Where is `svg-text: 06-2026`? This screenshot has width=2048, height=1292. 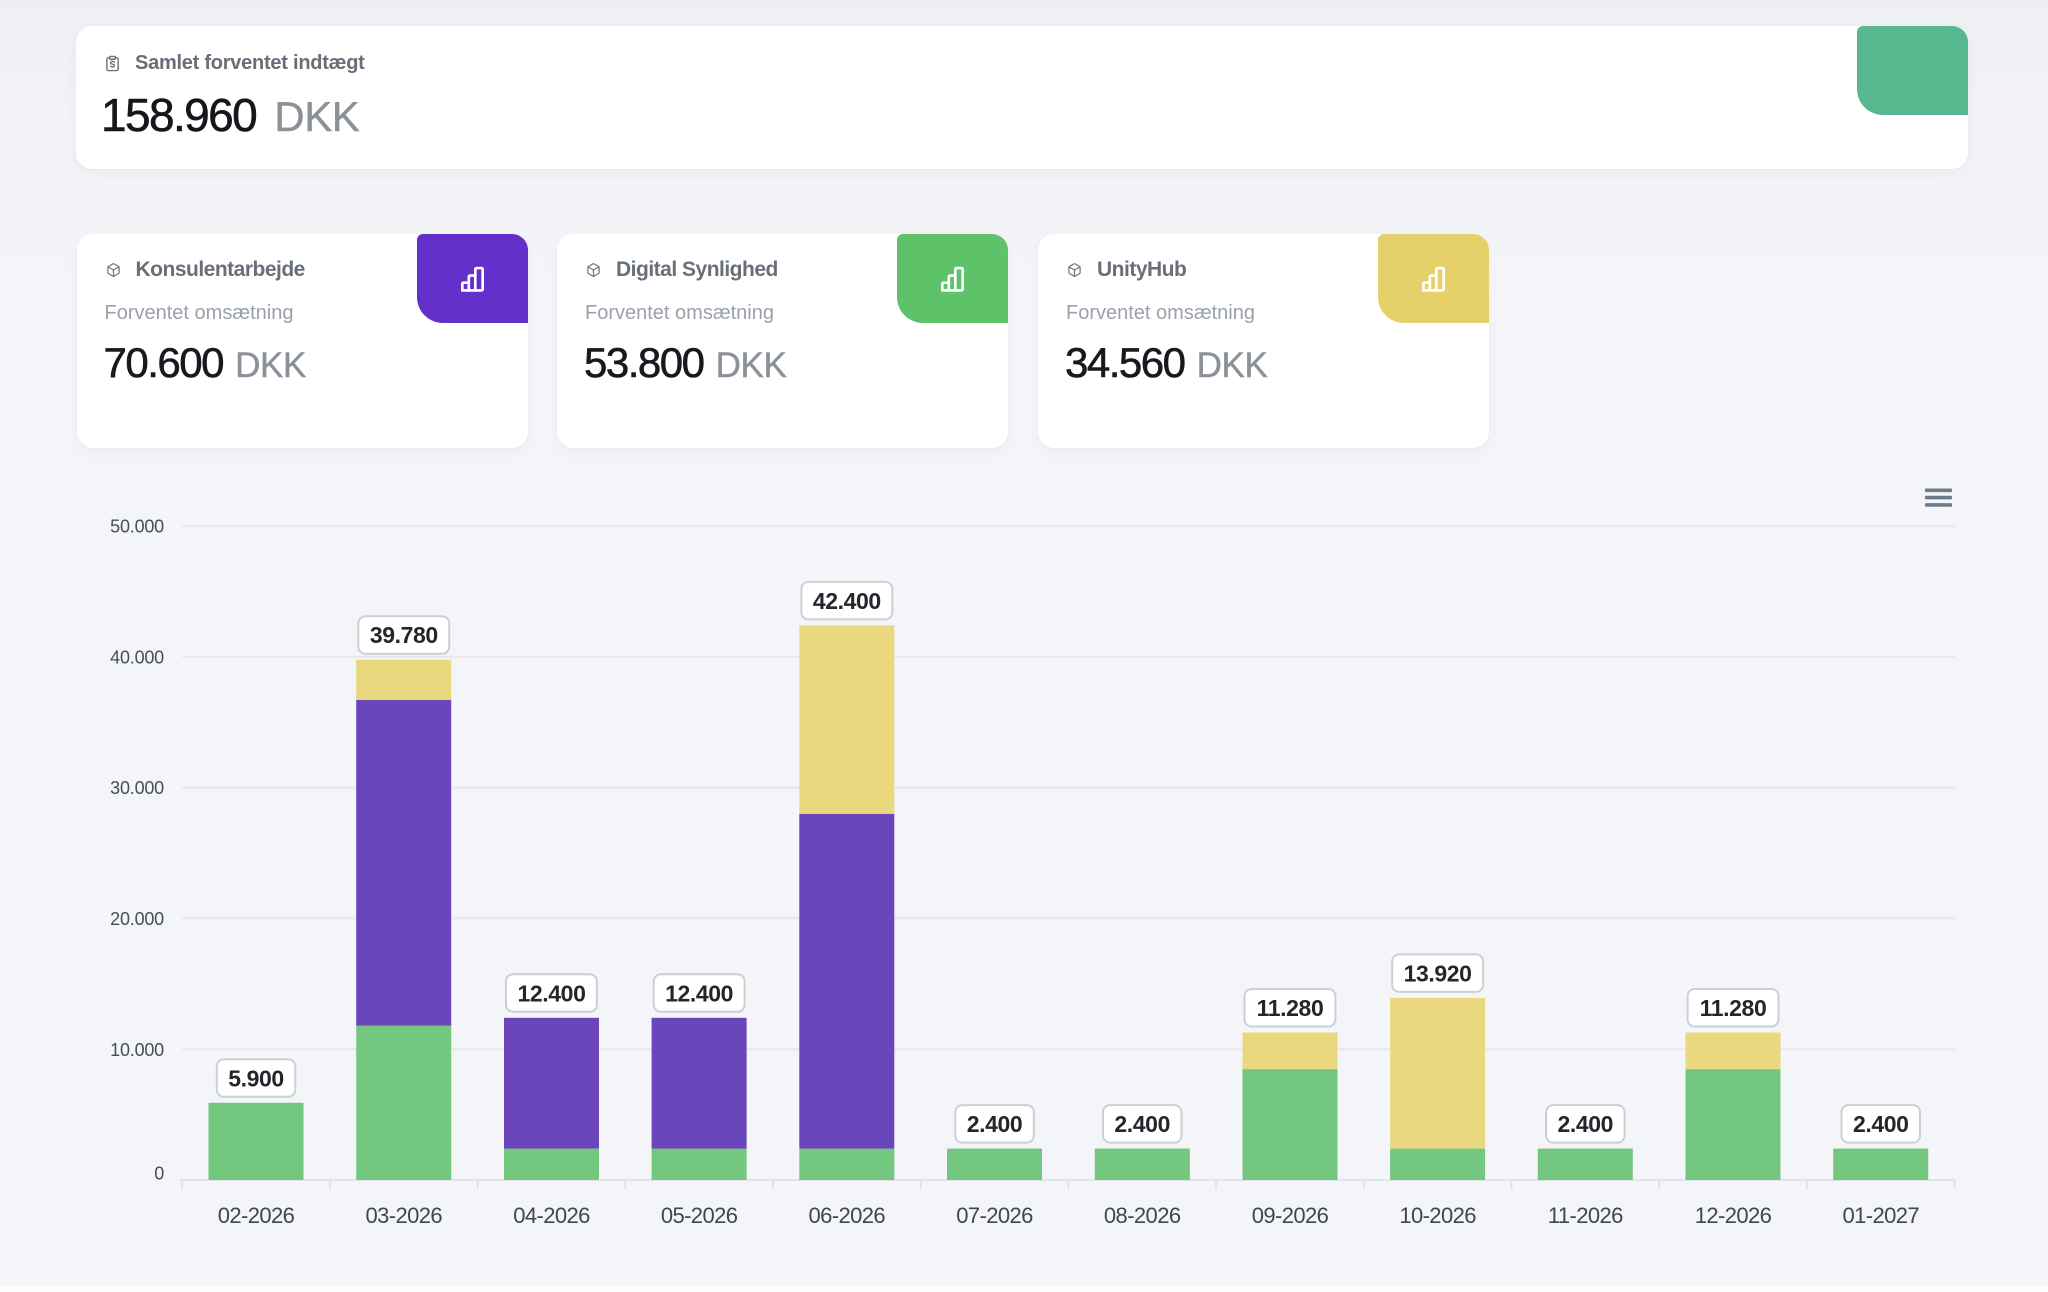
svg-text: 06-2026 is located at coordinates (847, 1215).